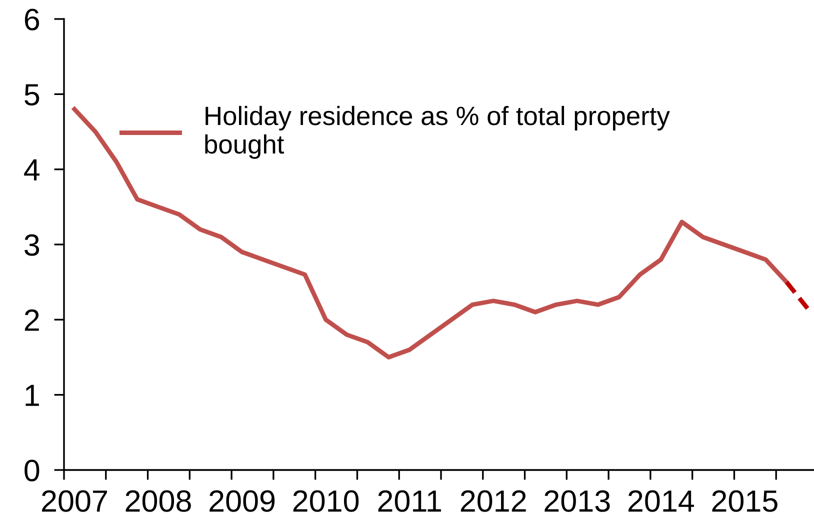 This screenshot has height=529, width=814. What do you see at coordinates (745, 501) in the screenshot?
I see `x-tick-label: 2015` at bounding box center [745, 501].